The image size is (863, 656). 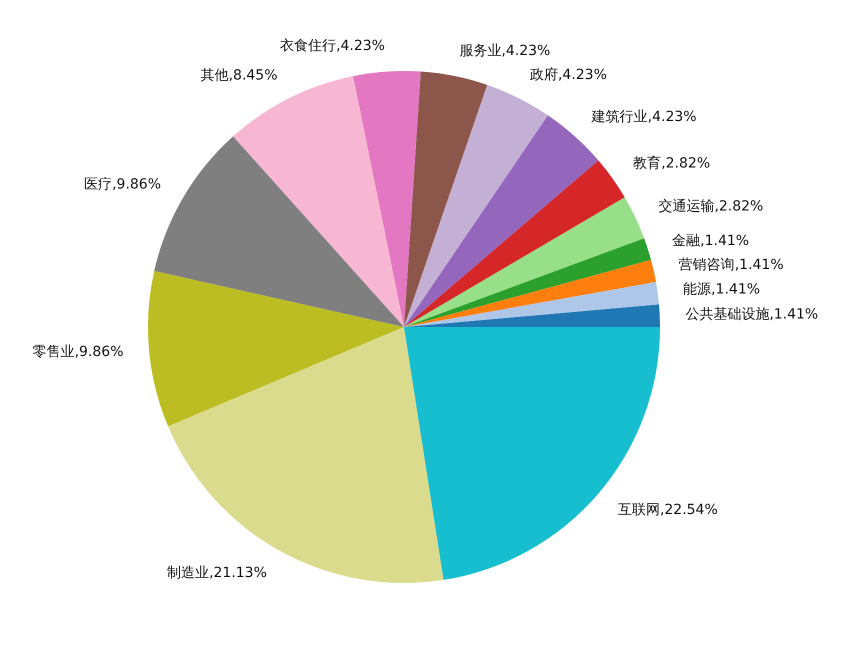 I want to click on slice-label: 服务业,4.23%, so click(x=504, y=50).